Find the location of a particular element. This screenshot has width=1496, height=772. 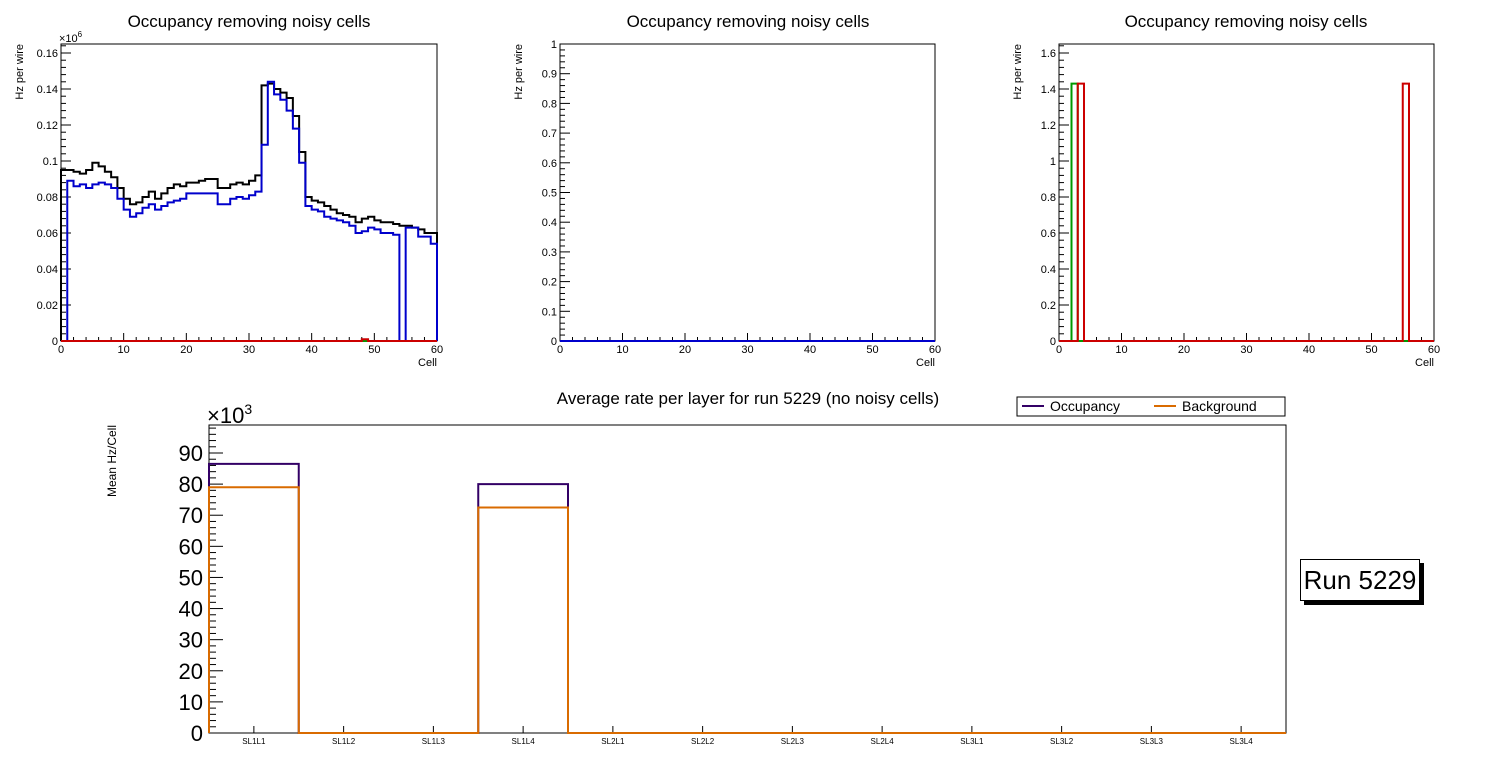

y-tick-label: 0.3 is located at coordinates (549, 253).